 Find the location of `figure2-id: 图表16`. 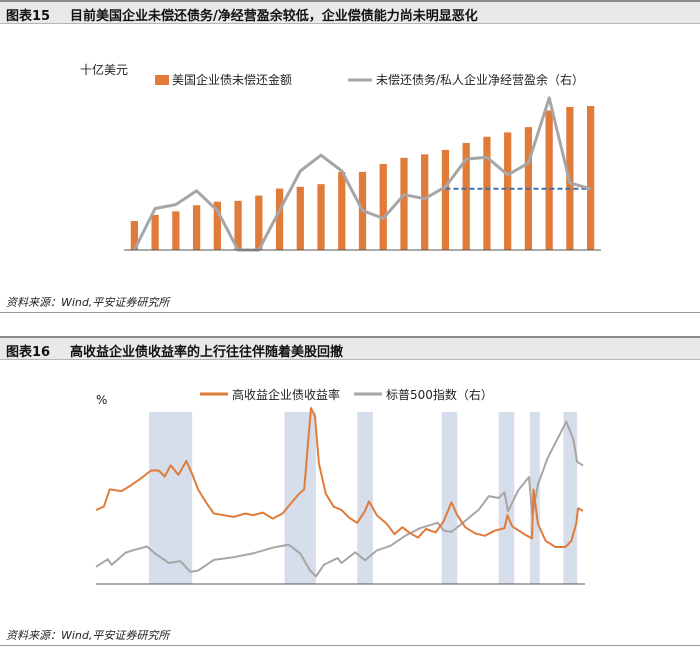

figure2-id: 图表16 is located at coordinates (28, 352).